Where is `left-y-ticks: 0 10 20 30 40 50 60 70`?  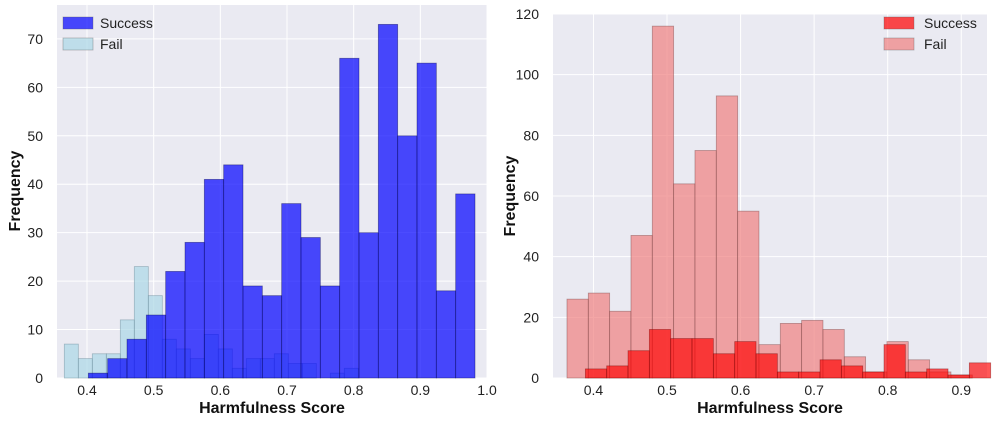 left-y-ticks: 0 10 20 30 40 50 60 70 is located at coordinates (35, 208).